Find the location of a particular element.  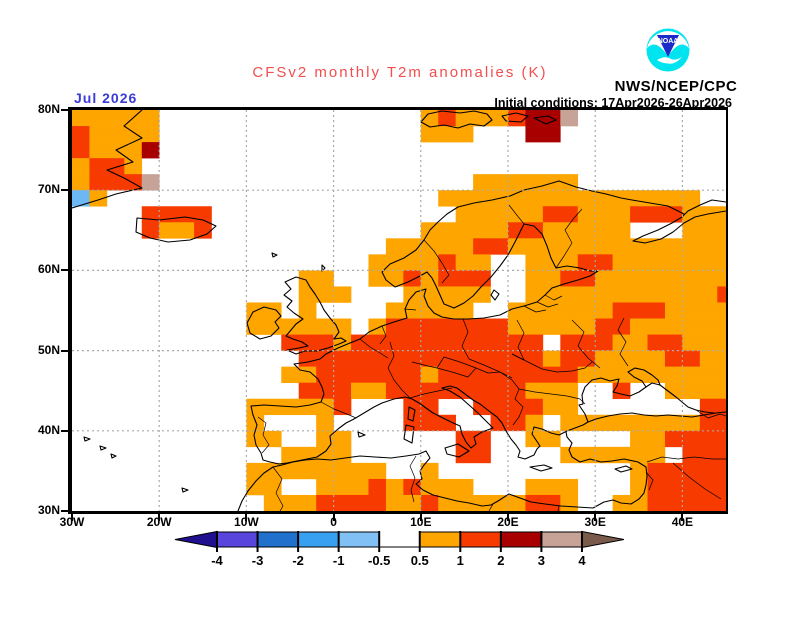

coast-greenland is located at coordinates (107, 159).